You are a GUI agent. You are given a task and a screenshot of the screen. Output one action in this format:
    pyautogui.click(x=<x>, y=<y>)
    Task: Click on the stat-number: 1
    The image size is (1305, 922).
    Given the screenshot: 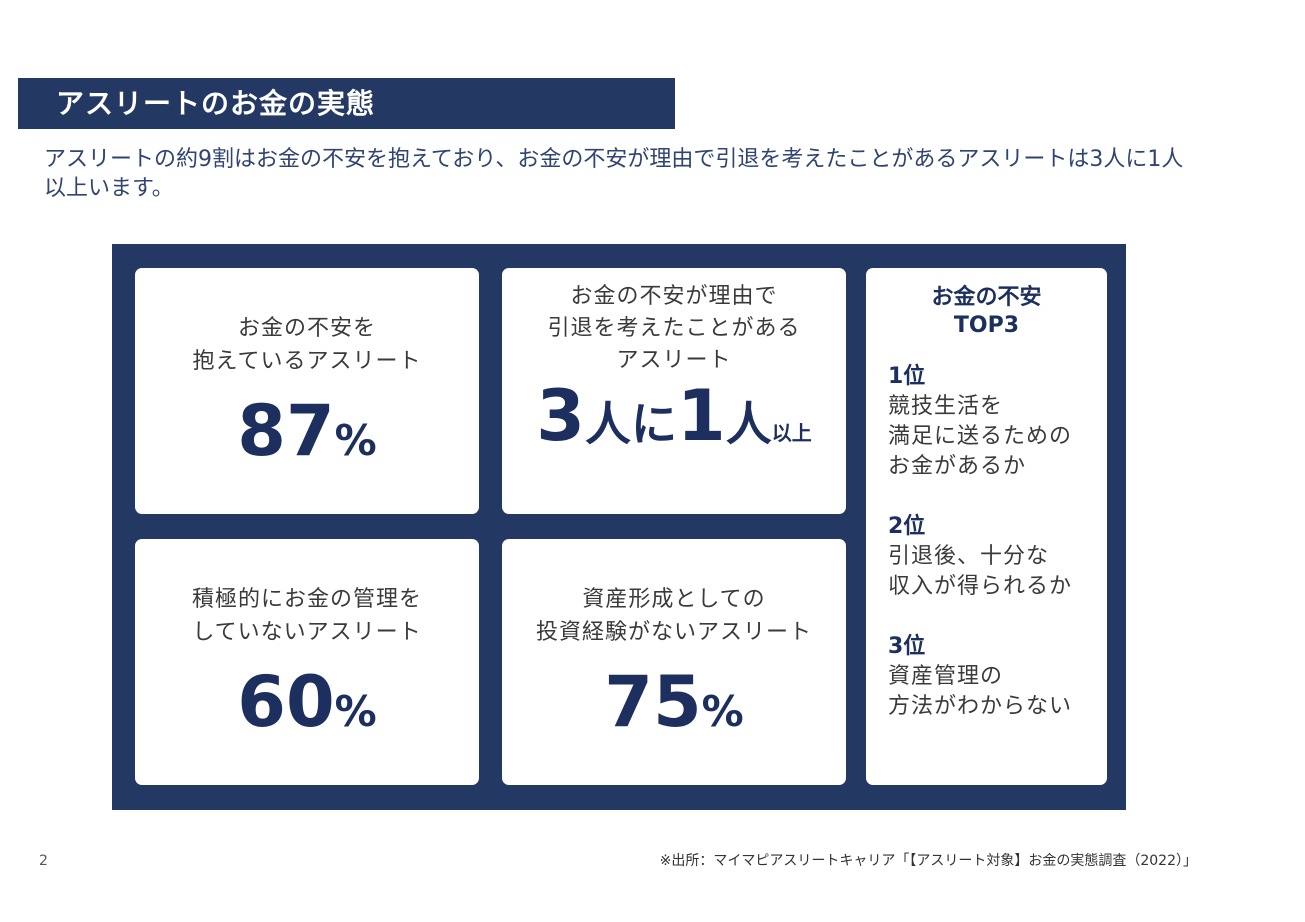 What is the action you would take?
    pyautogui.click(x=701, y=416)
    